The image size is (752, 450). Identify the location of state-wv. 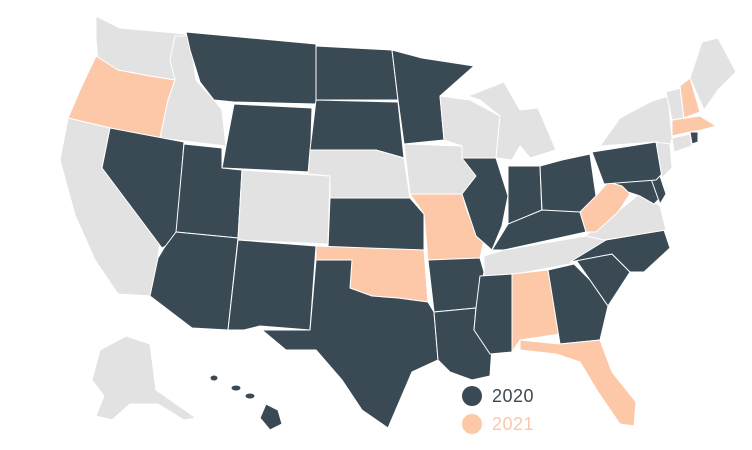
(605, 207).